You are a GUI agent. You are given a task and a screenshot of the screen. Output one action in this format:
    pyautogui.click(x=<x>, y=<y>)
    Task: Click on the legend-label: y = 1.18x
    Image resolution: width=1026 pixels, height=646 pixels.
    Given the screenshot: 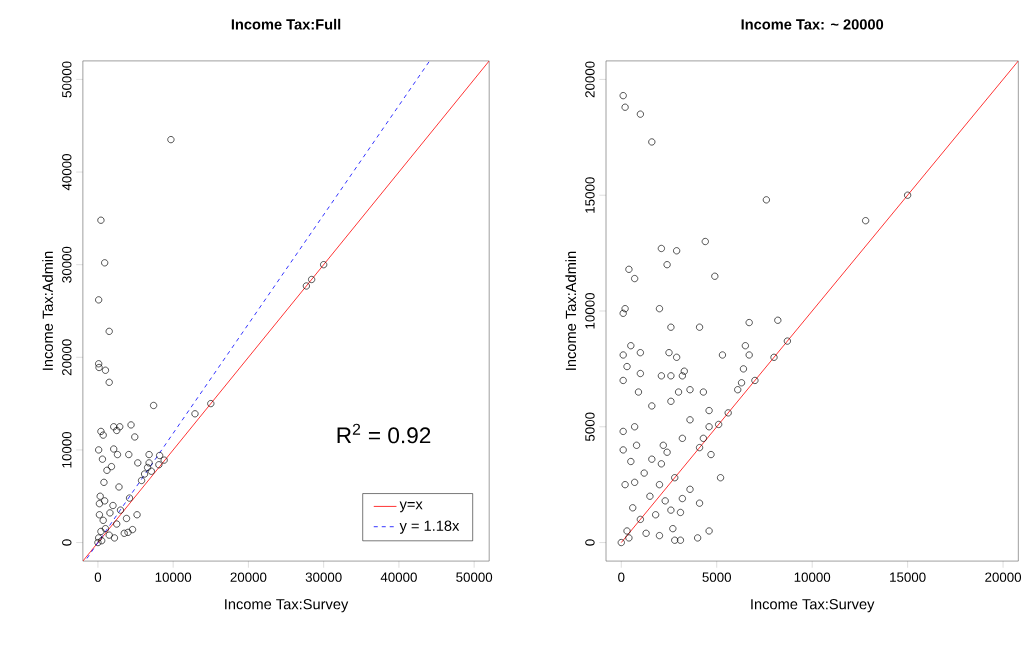 What is the action you would take?
    pyautogui.click(x=429, y=527)
    